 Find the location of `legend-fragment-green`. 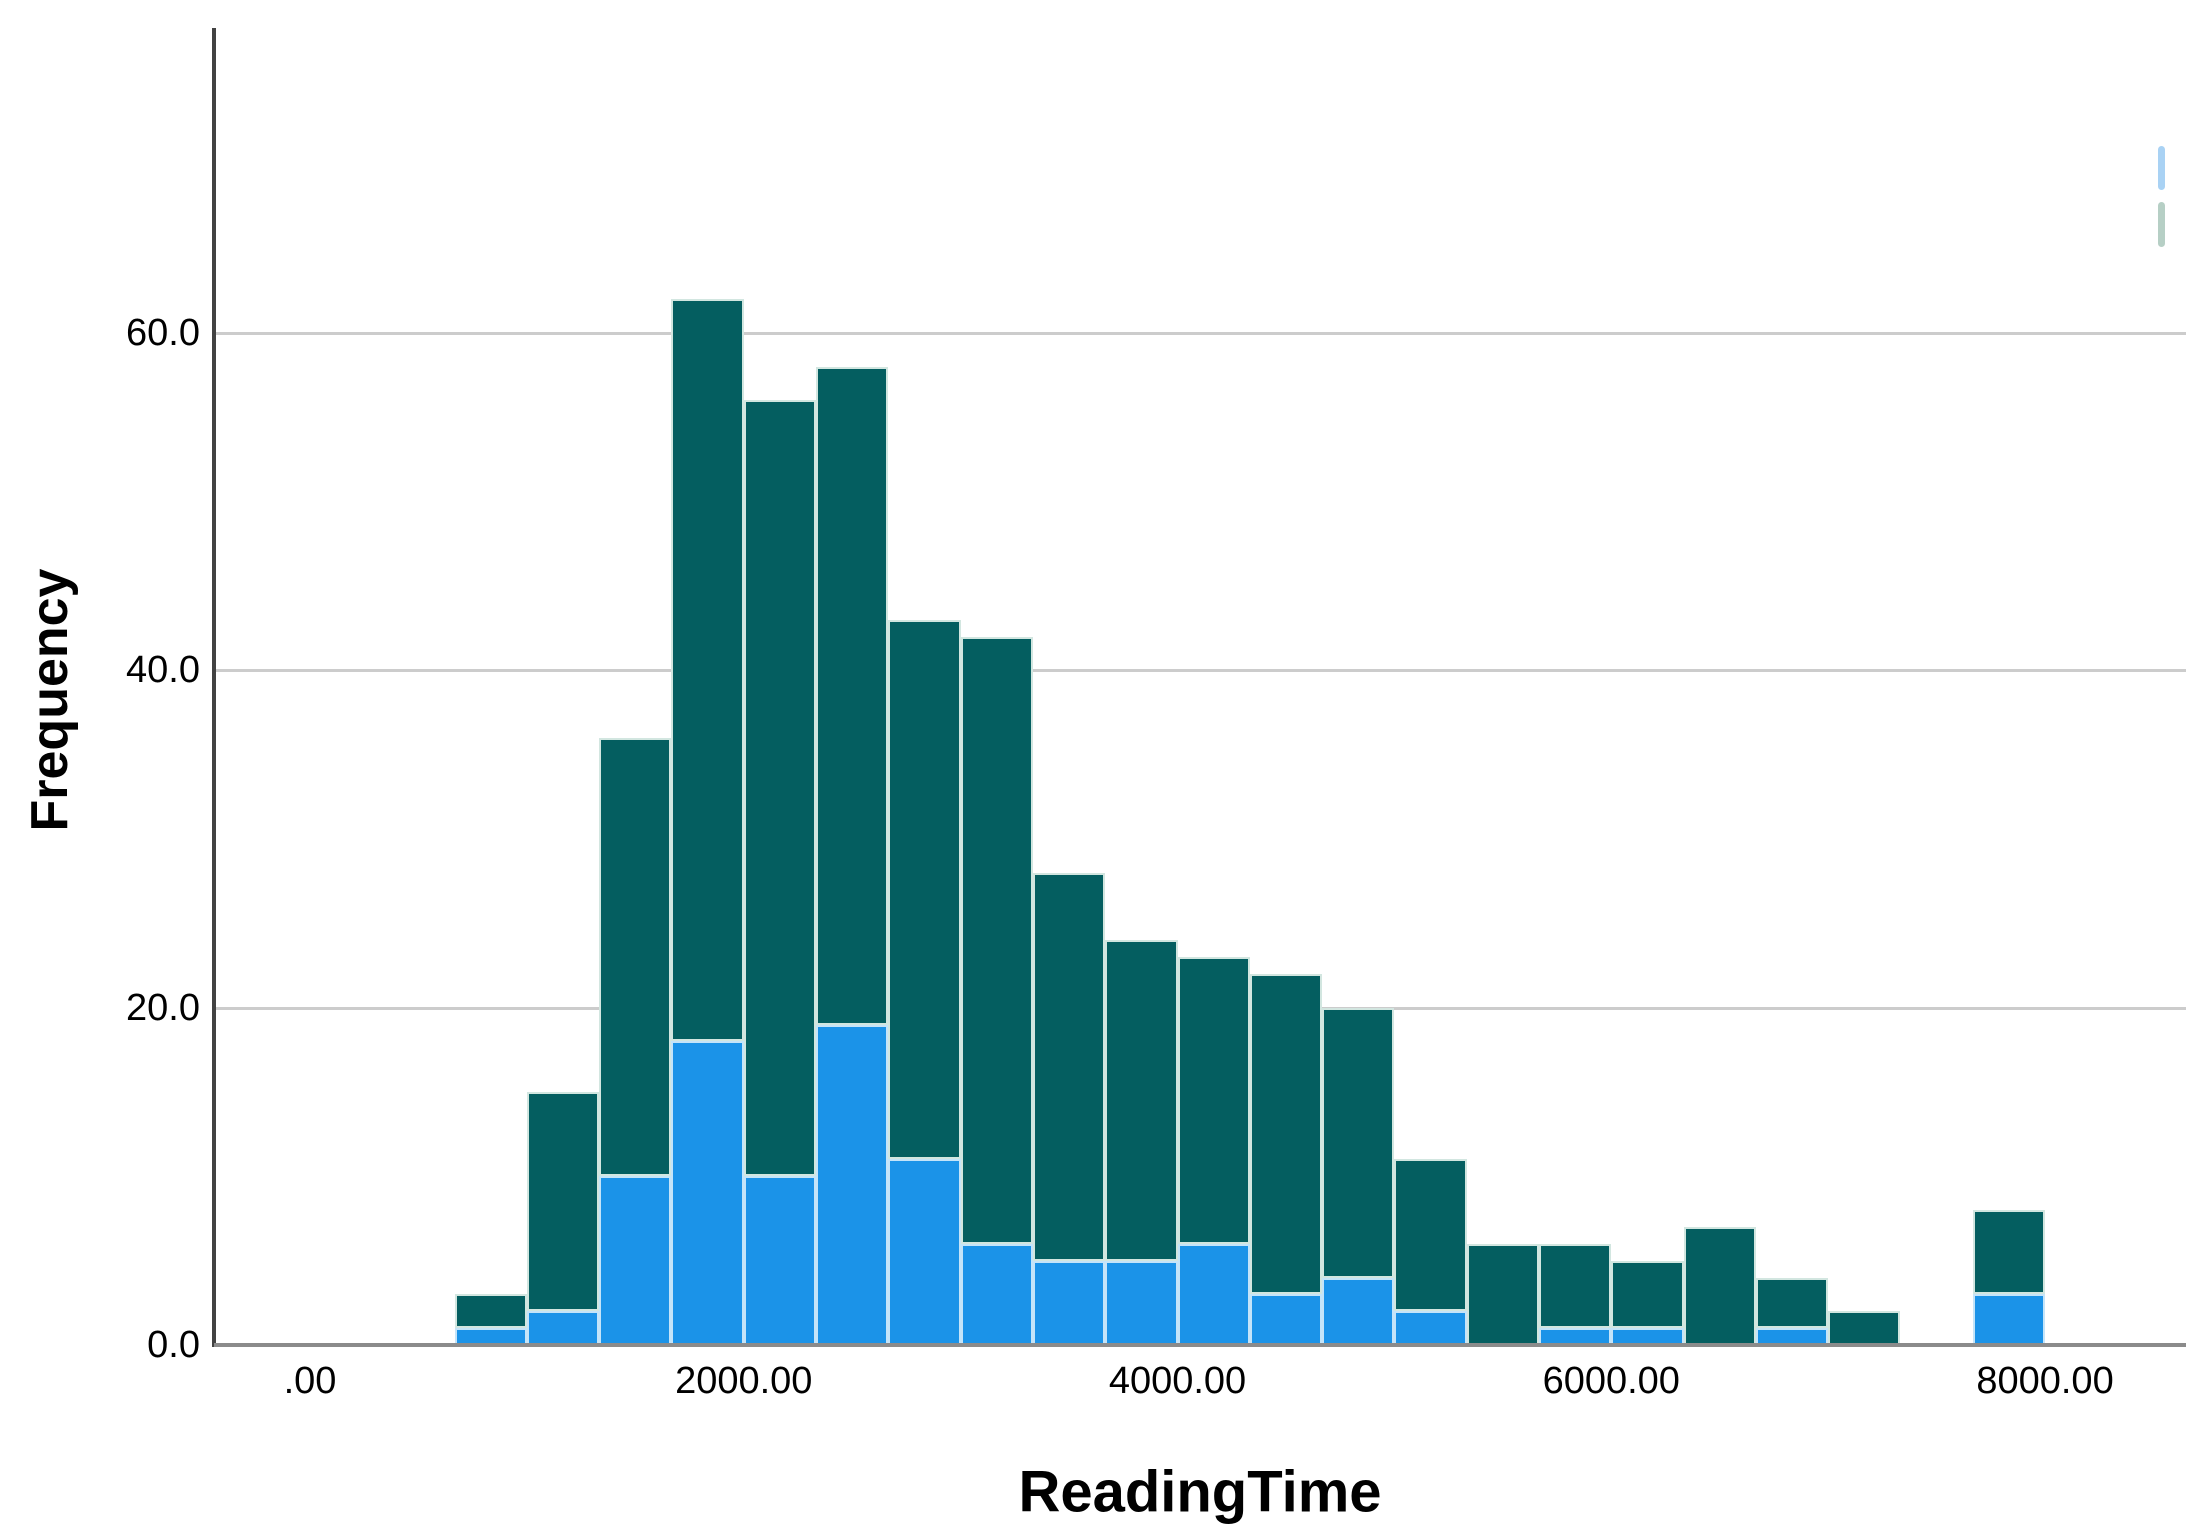

legend-fragment-green is located at coordinates (2161, 224).